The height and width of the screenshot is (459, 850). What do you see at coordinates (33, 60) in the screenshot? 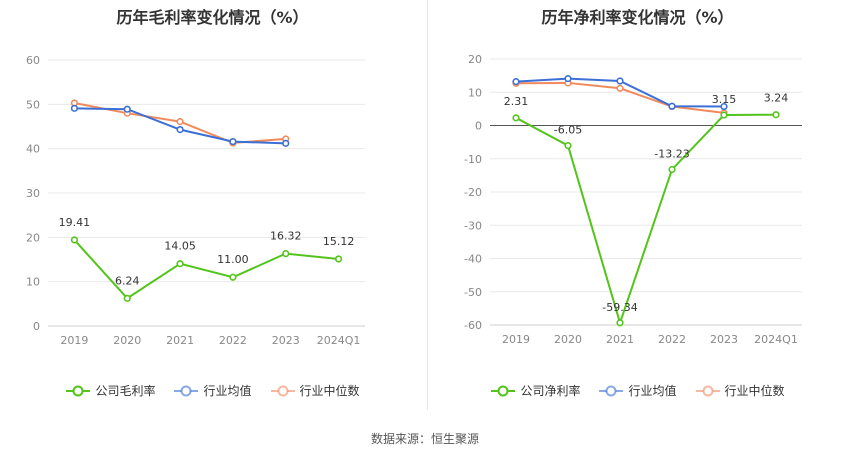
I see `y-tick-label: 60` at bounding box center [33, 60].